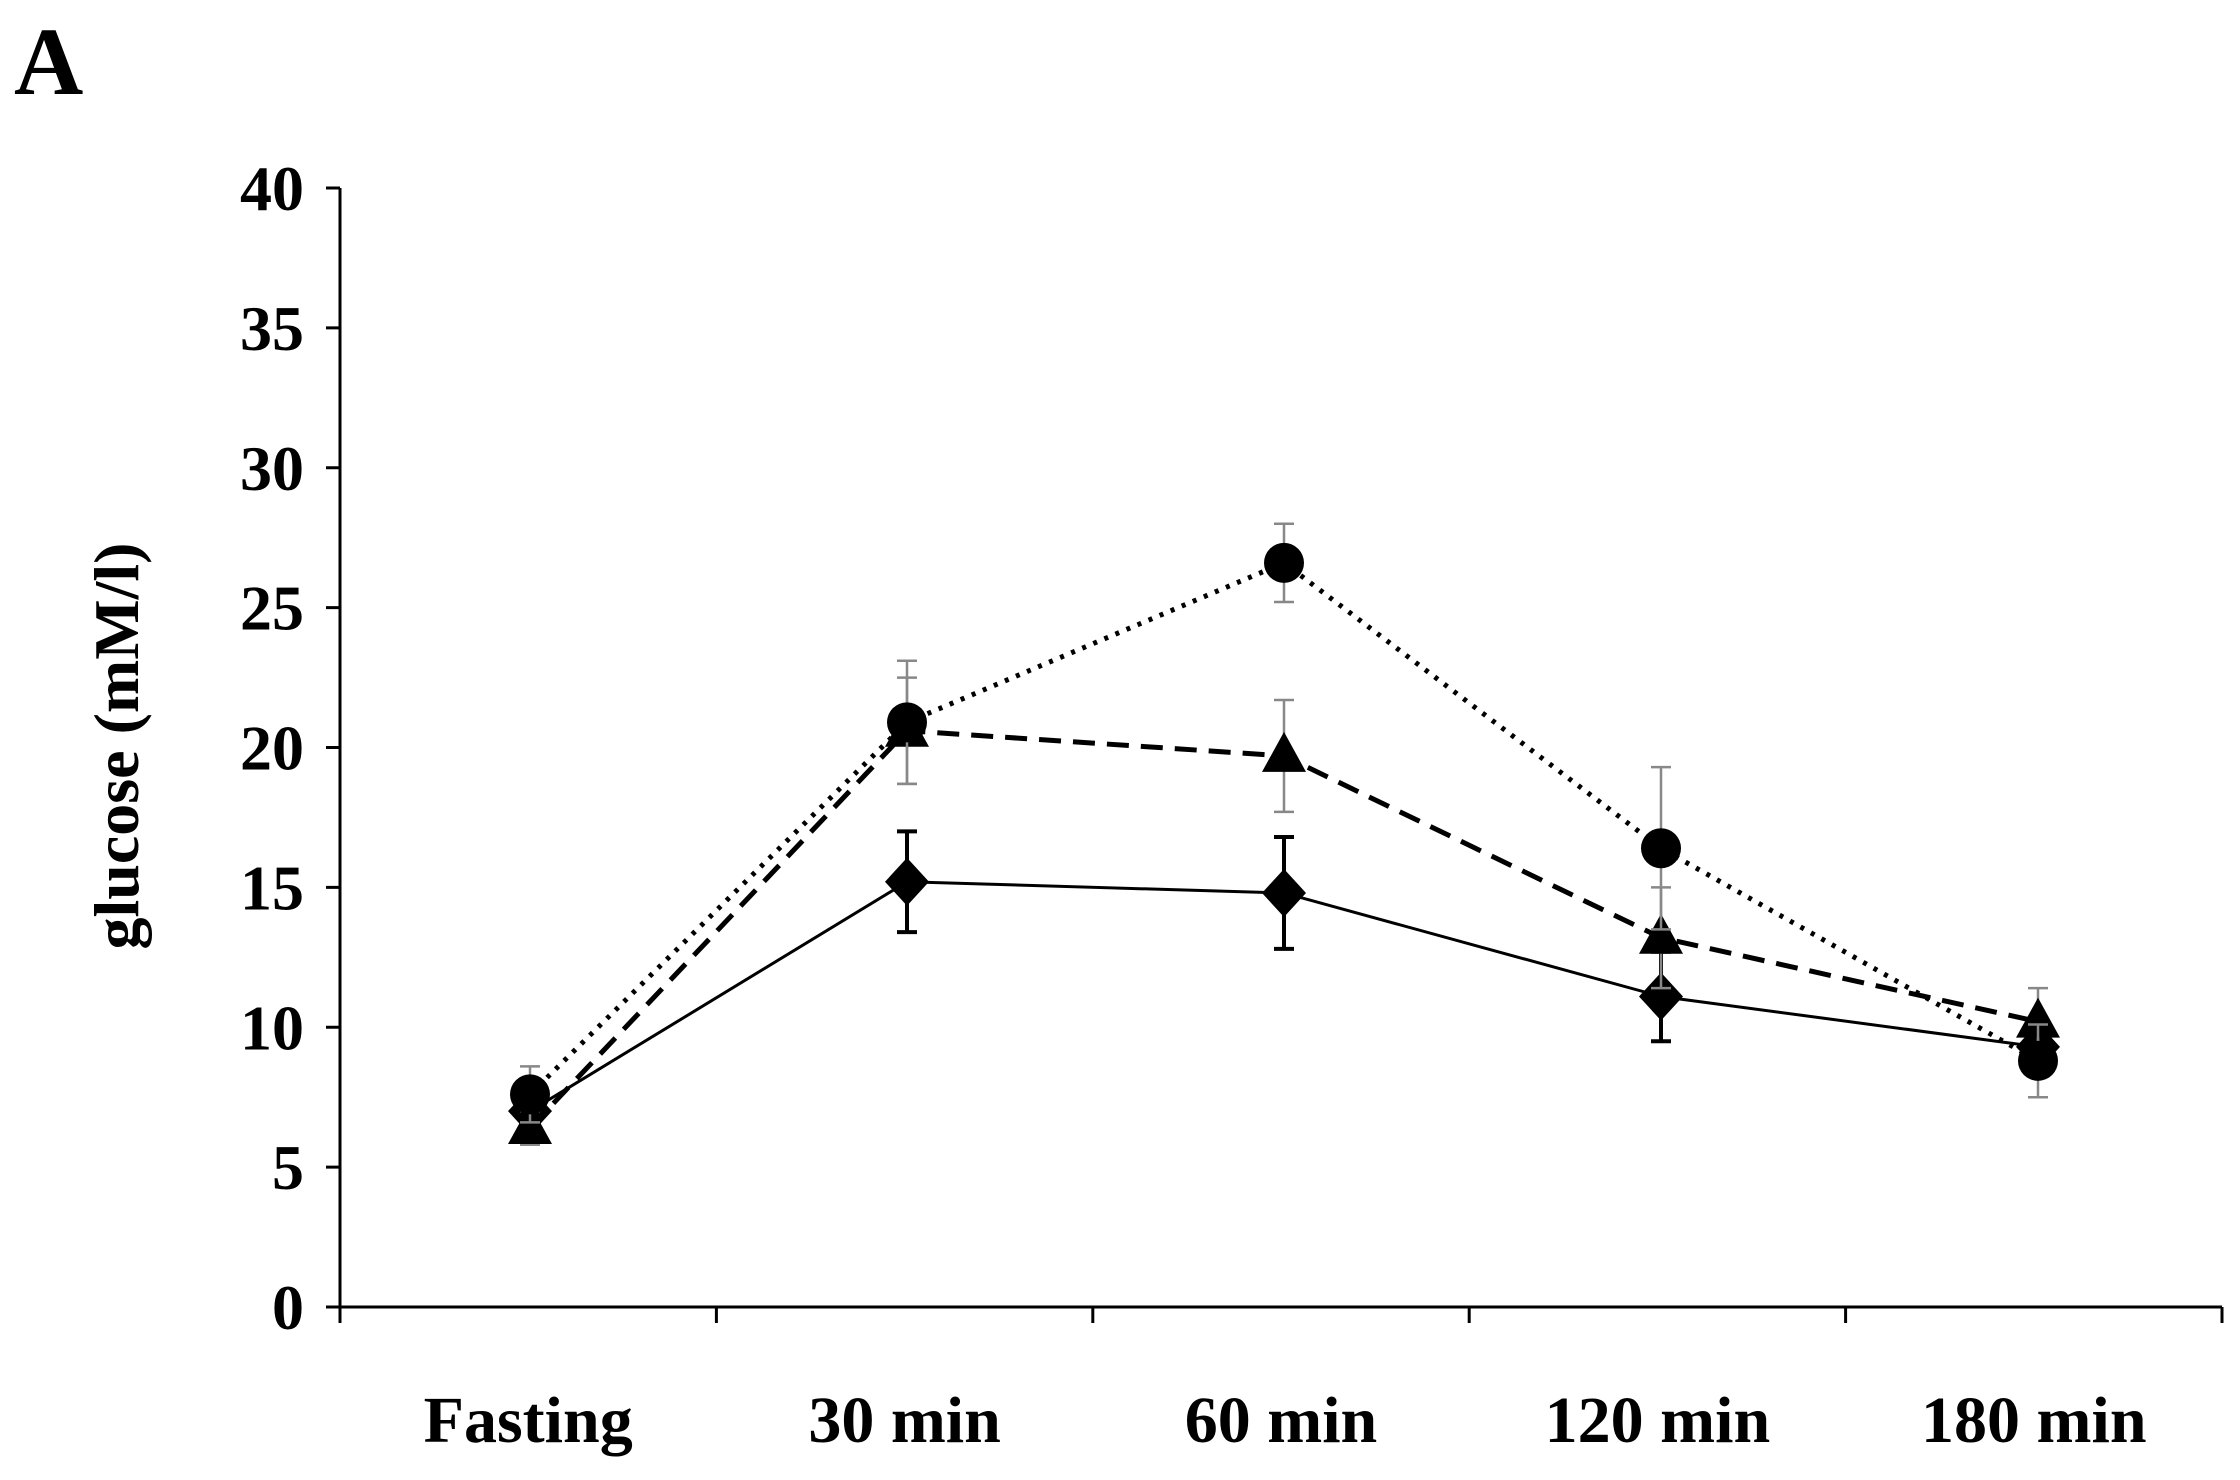 The image size is (2240, 1480). What do you see at coordinates (2034, 1420) in the screenshot?
I see `x-tick-label: 180 min` at bounding box center [2034, 1420].